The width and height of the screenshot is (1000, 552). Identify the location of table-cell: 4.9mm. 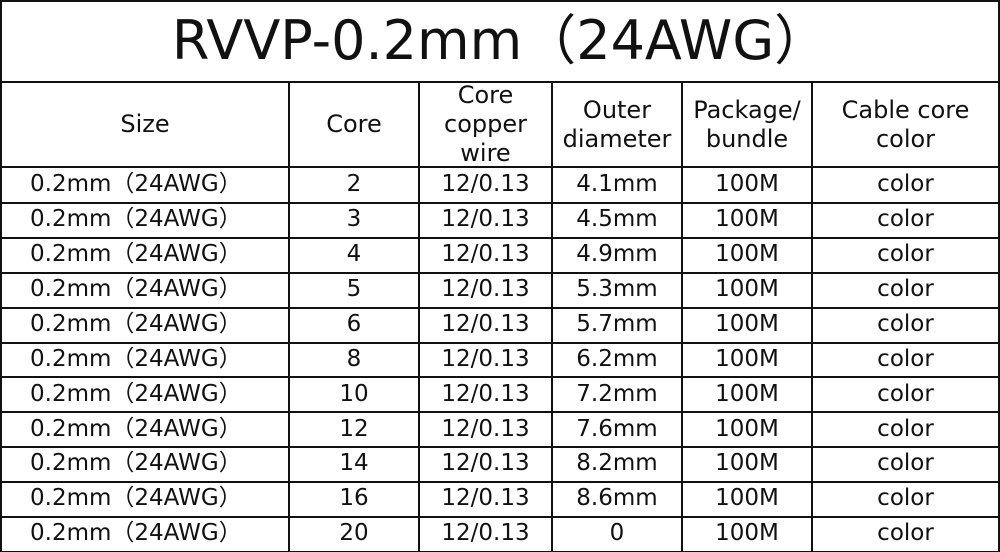
(618, 255).